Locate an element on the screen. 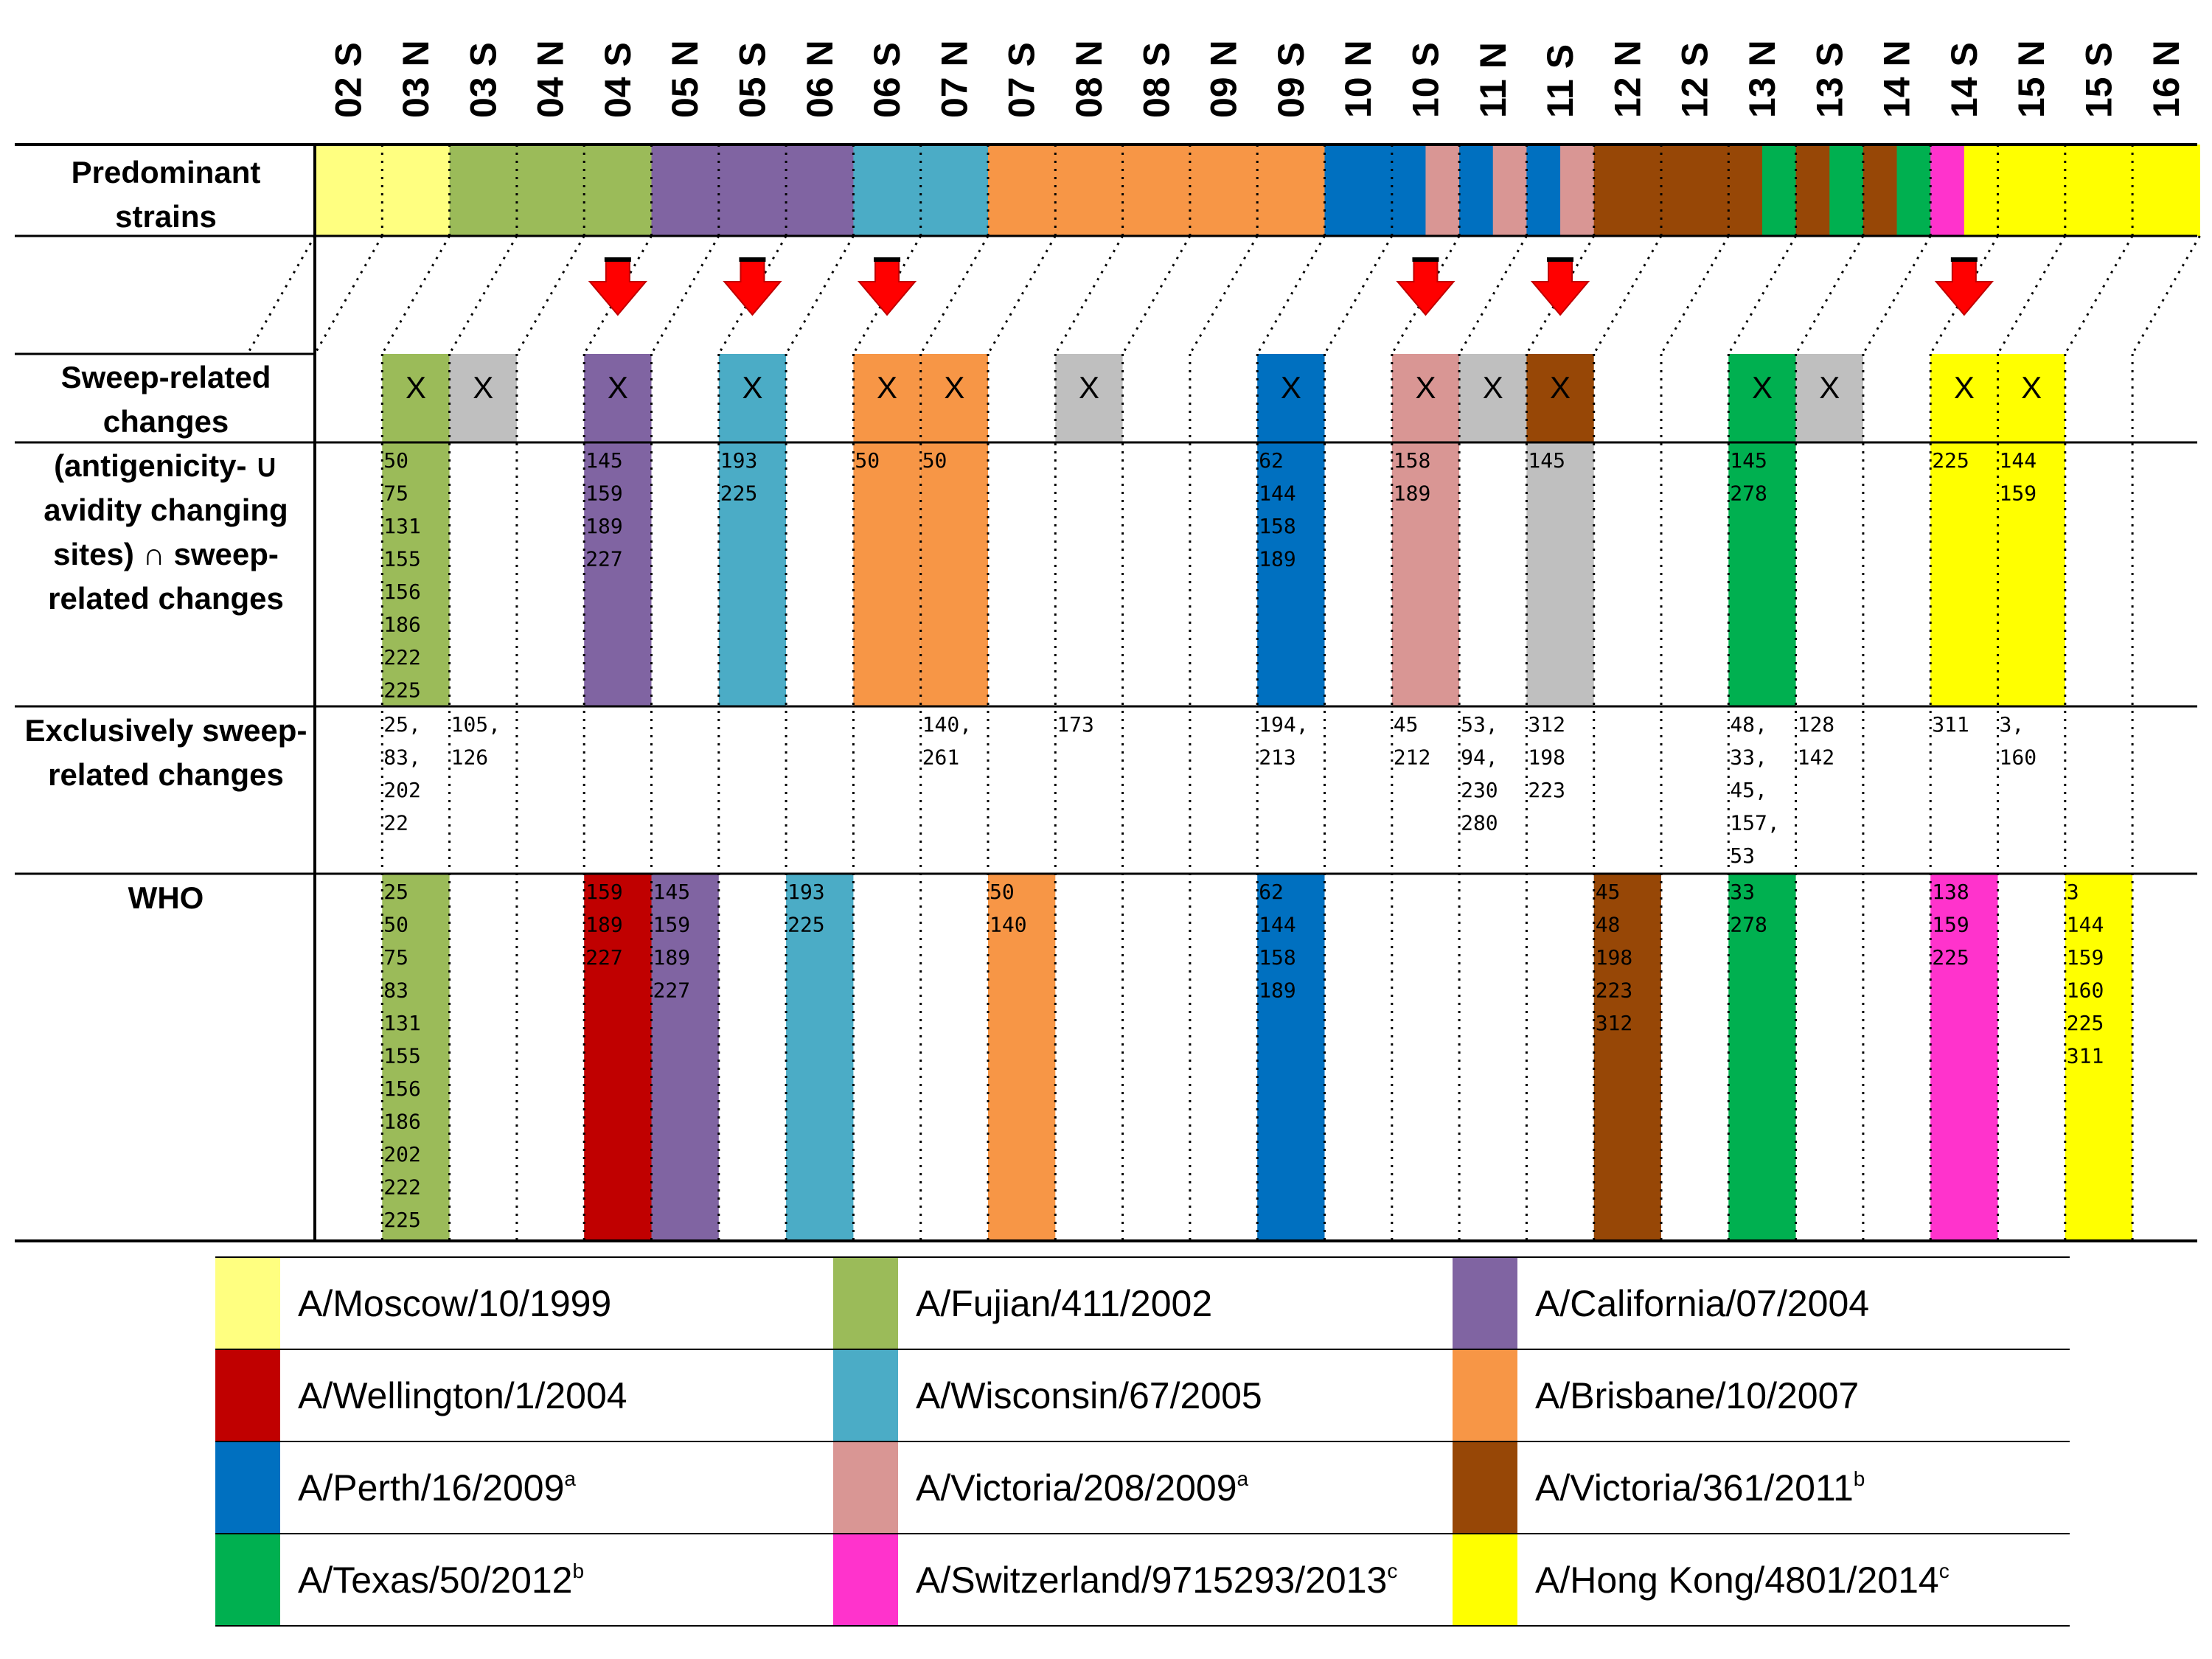 The image size is (2212, 1659). predominant-band-victoria09 is located at coordinates (1577, 190).